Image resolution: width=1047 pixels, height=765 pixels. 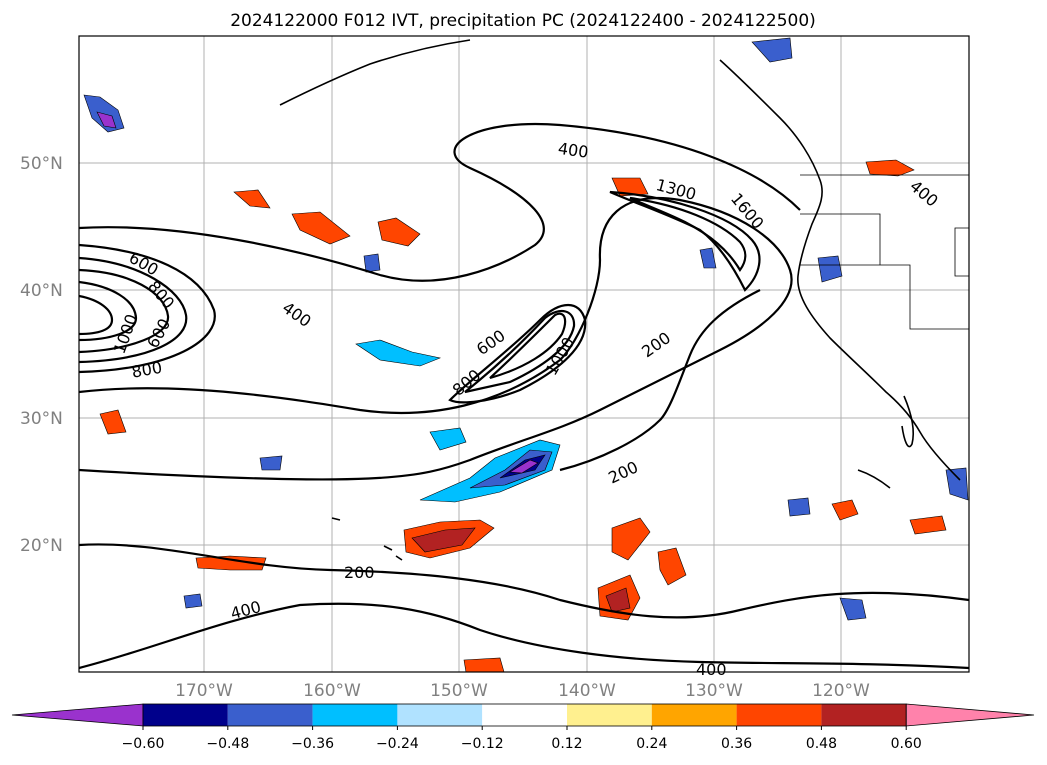 What do you see at coordinates (845, 510) in the screenshot?
I see `precip-positive-e1` at bounding box center [845, 510].